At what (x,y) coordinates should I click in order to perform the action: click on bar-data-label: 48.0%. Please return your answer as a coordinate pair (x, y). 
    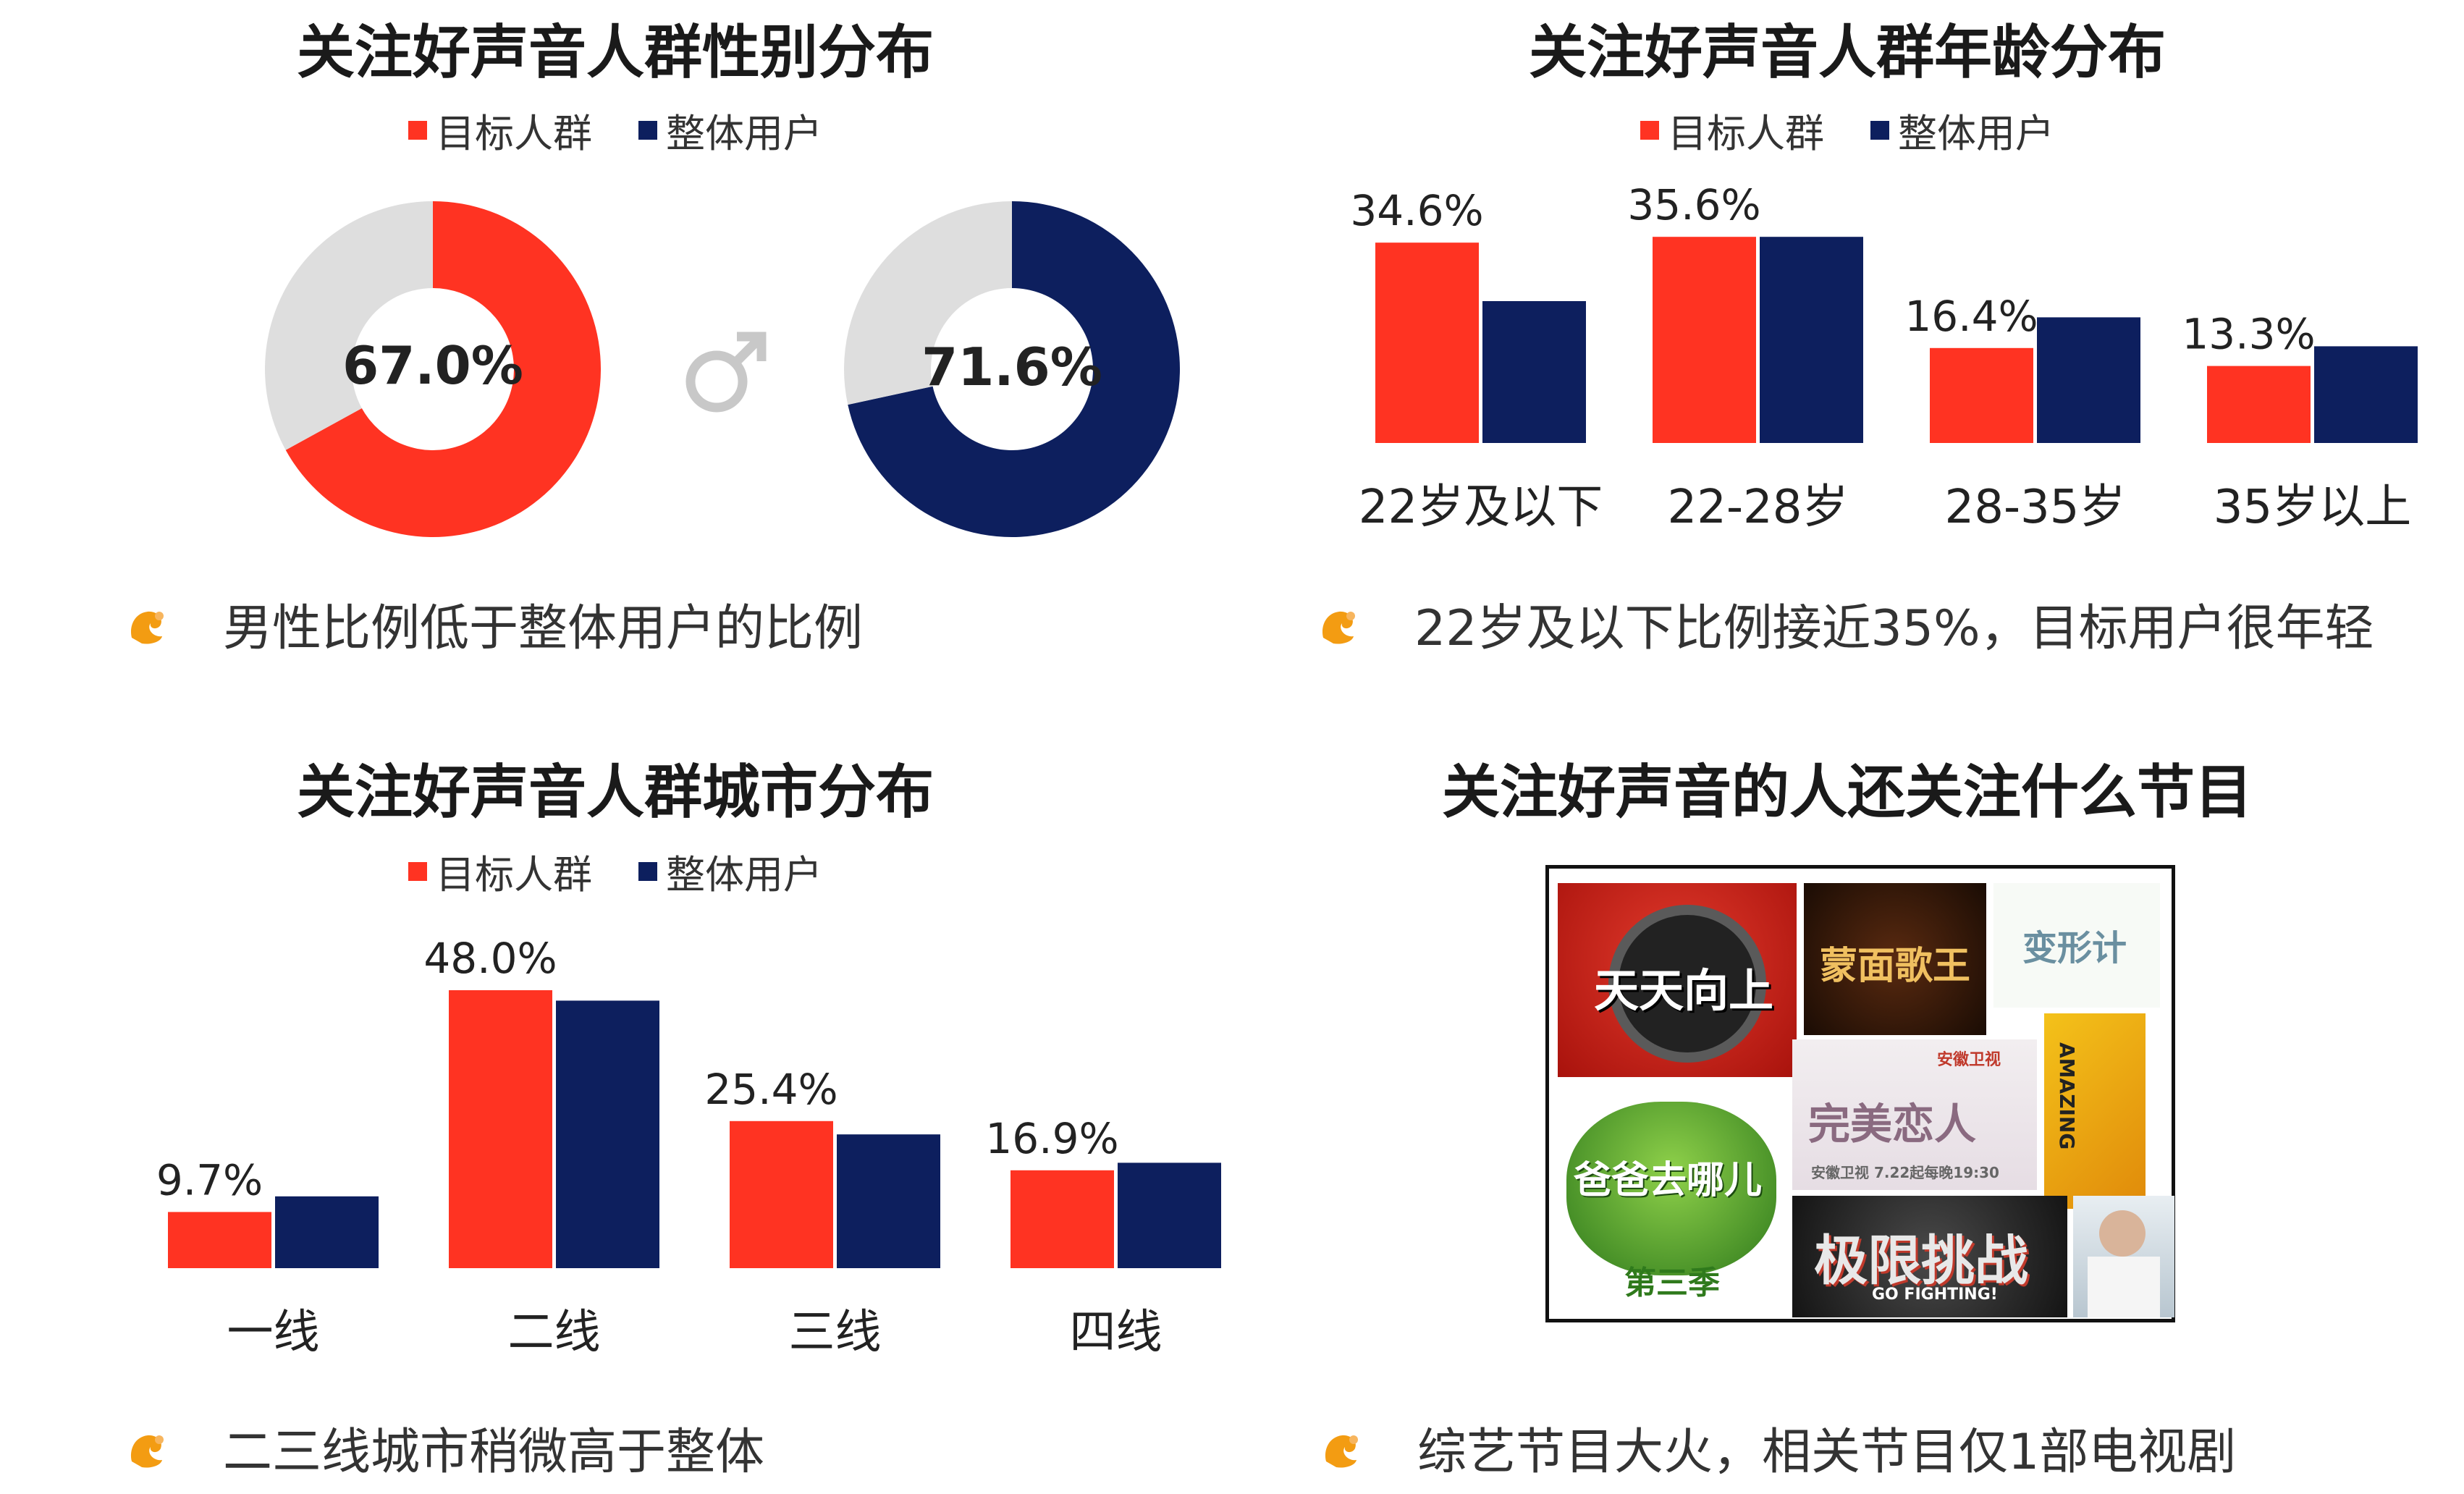
    Looking at the image, I should click on (490, 958).